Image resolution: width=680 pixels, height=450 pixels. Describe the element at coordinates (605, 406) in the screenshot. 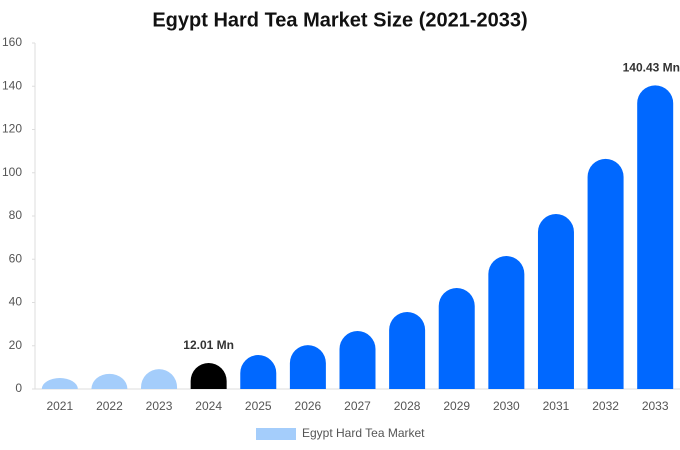

I see `x-tick-label: 2032` at that location.